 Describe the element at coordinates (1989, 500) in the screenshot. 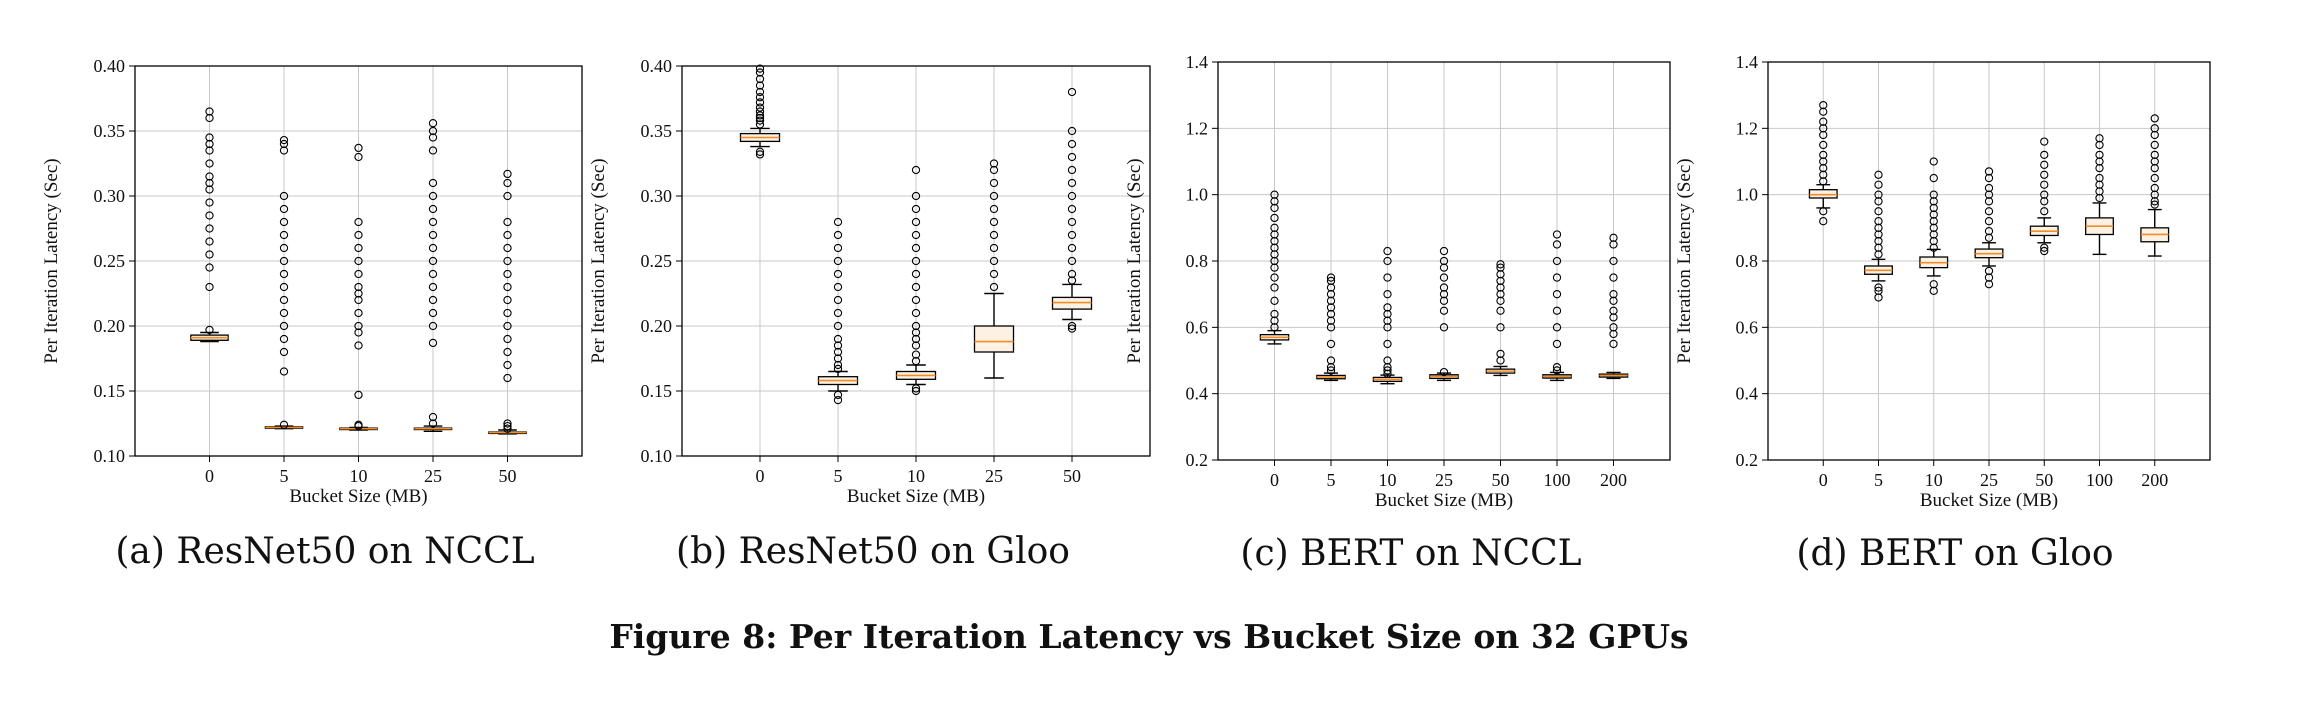

I see `x-axis-label: Bucket Size (MB)` at that location.